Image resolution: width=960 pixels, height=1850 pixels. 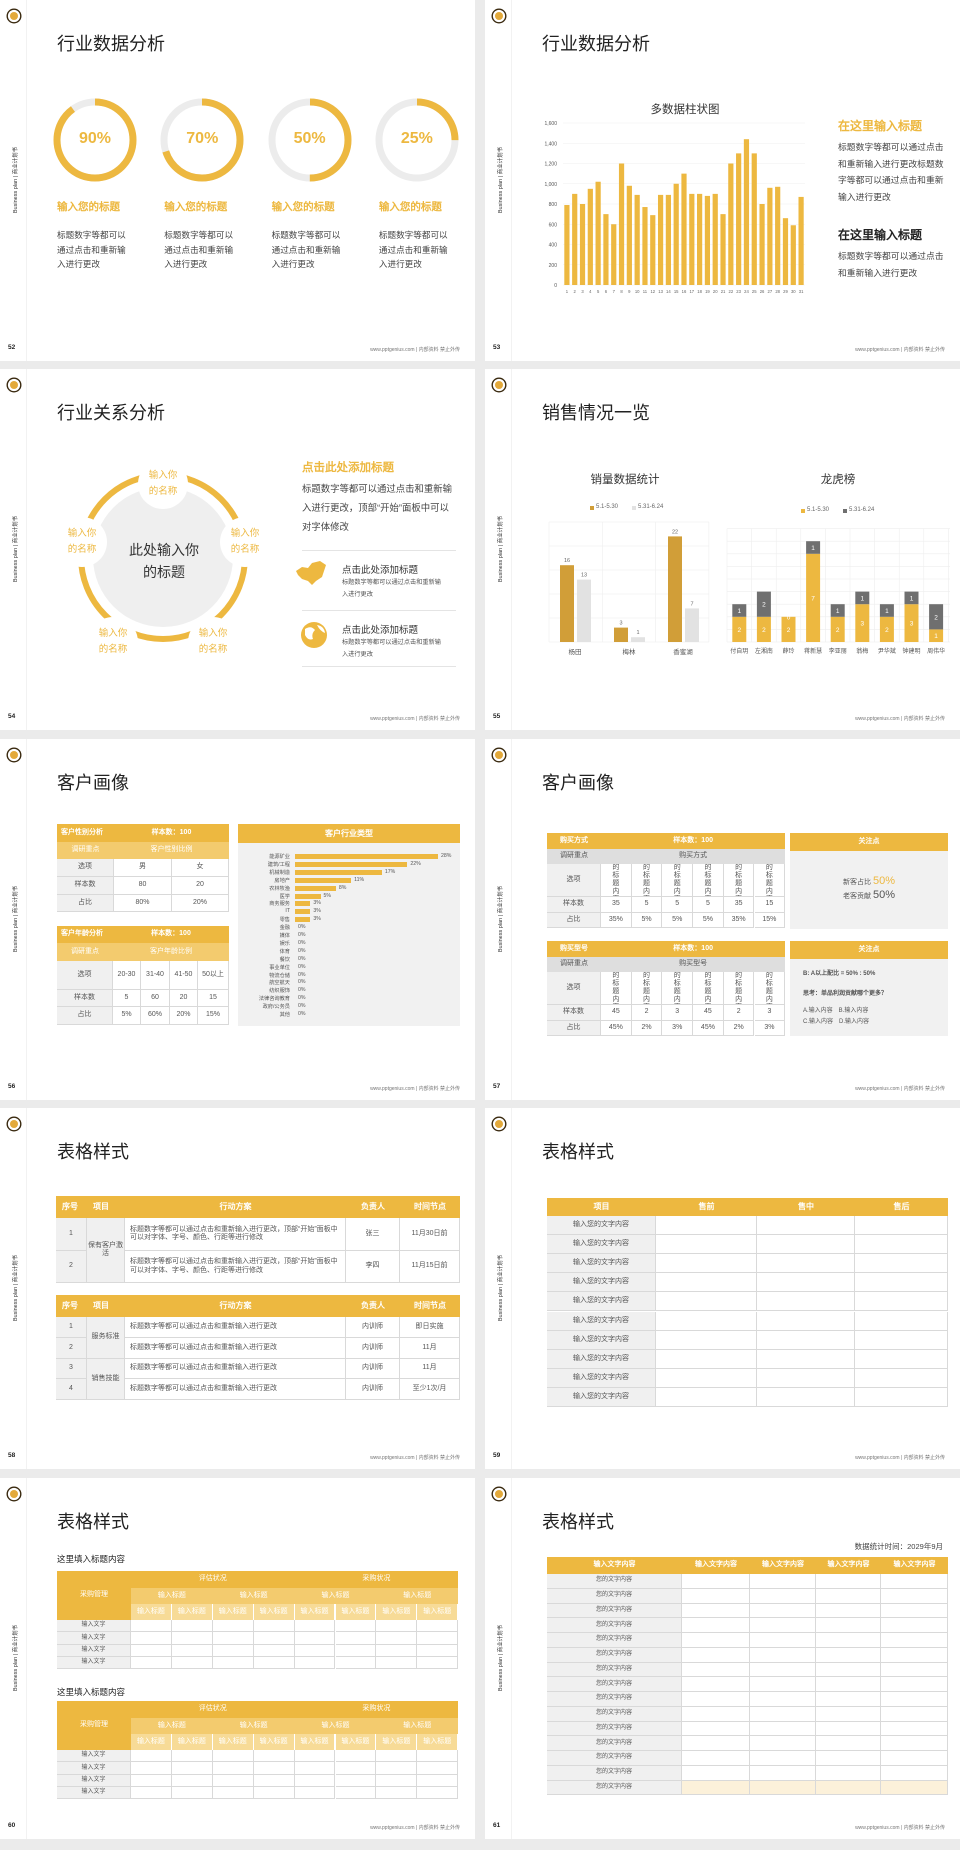 I want to click on x-tick-label: 2, so click(x=575, y=291).